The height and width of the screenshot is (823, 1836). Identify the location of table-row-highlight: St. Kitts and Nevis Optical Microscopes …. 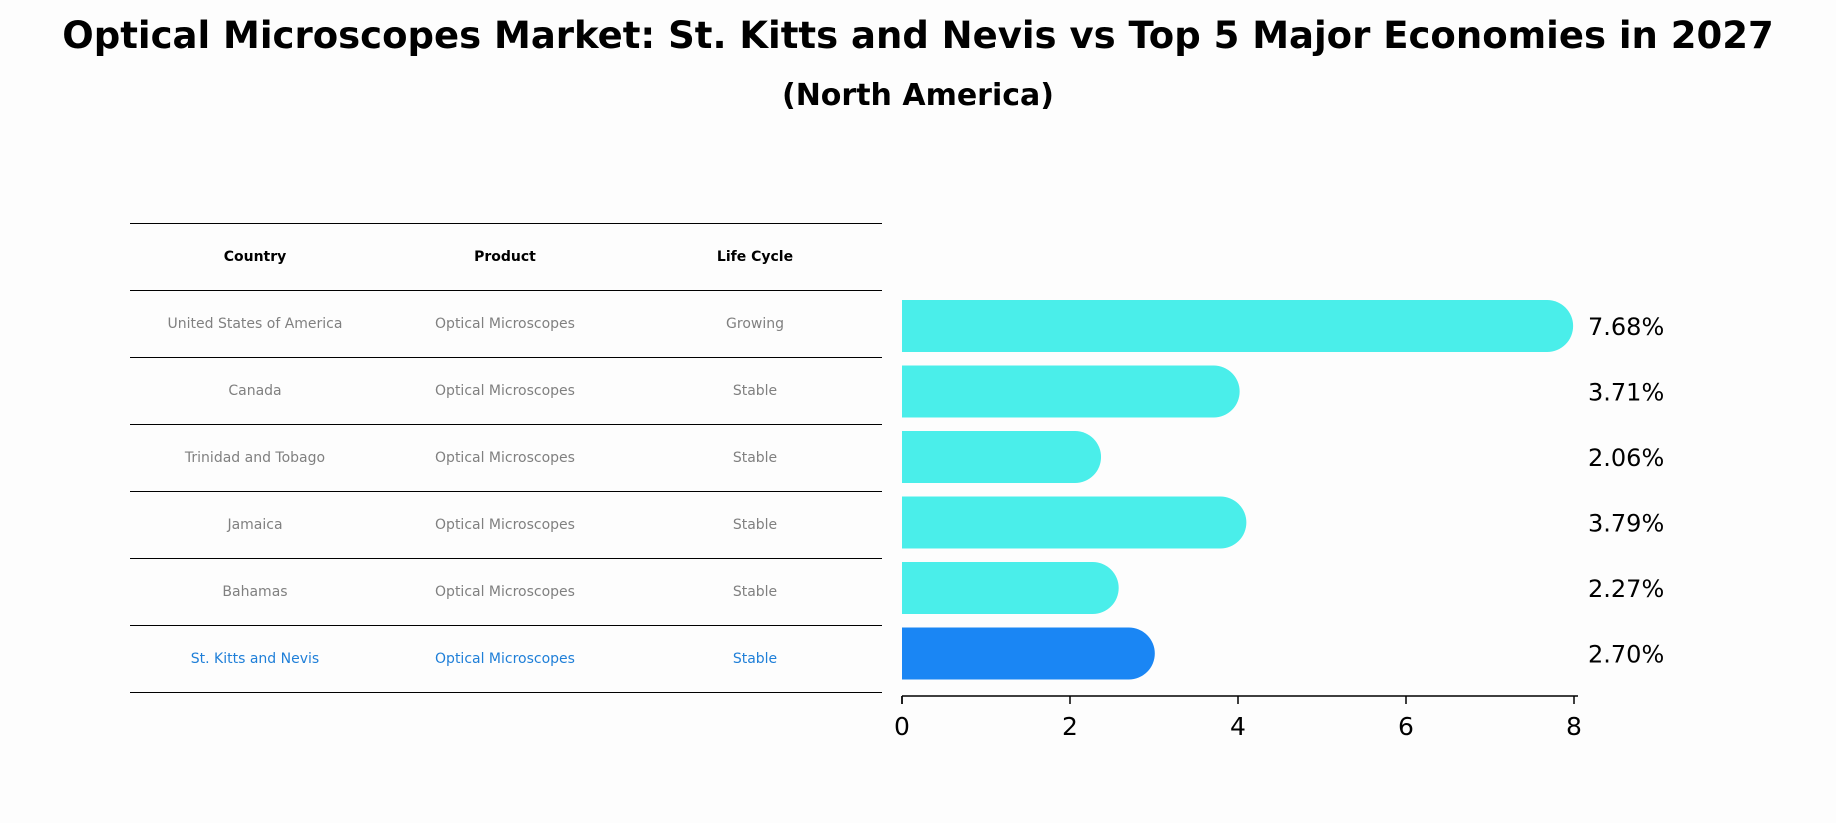
(506, 659).